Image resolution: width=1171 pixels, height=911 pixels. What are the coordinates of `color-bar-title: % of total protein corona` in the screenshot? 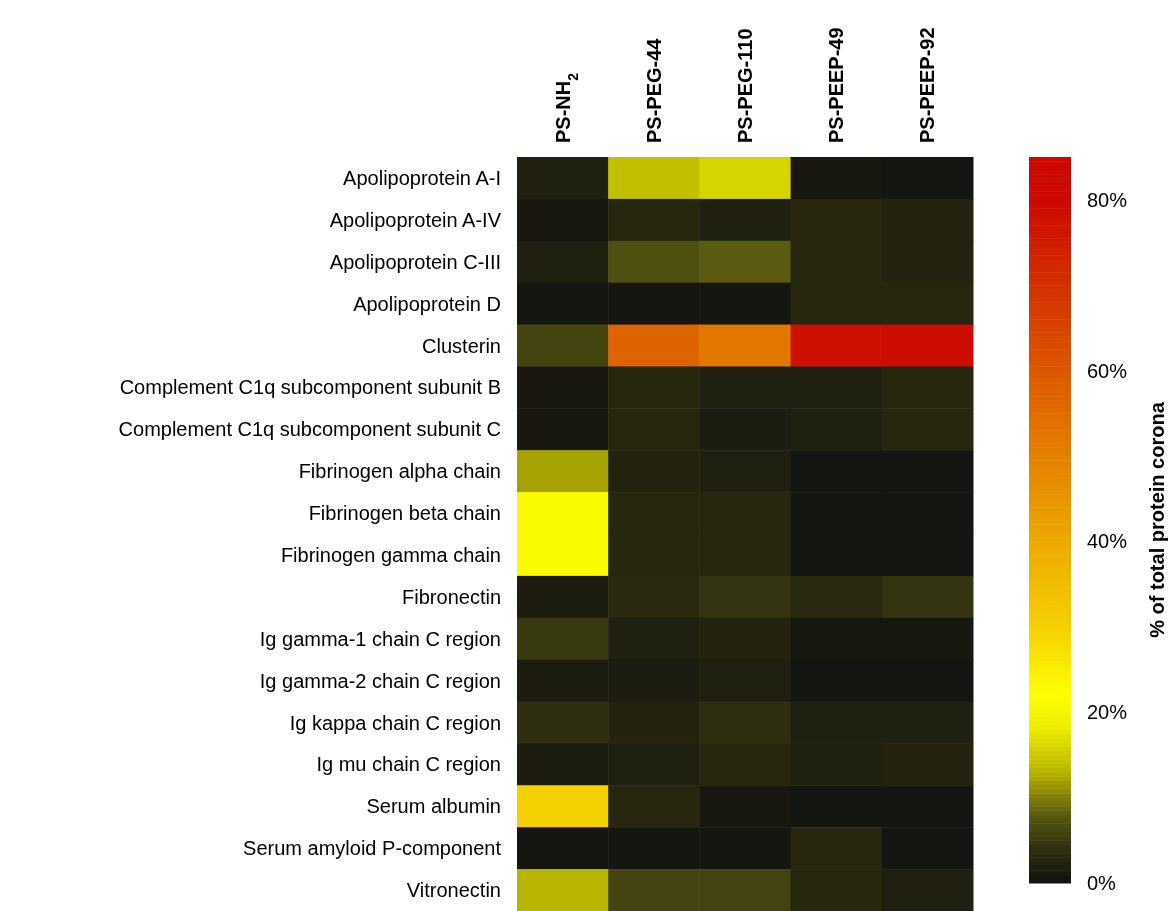 It's located at (1157, 519).